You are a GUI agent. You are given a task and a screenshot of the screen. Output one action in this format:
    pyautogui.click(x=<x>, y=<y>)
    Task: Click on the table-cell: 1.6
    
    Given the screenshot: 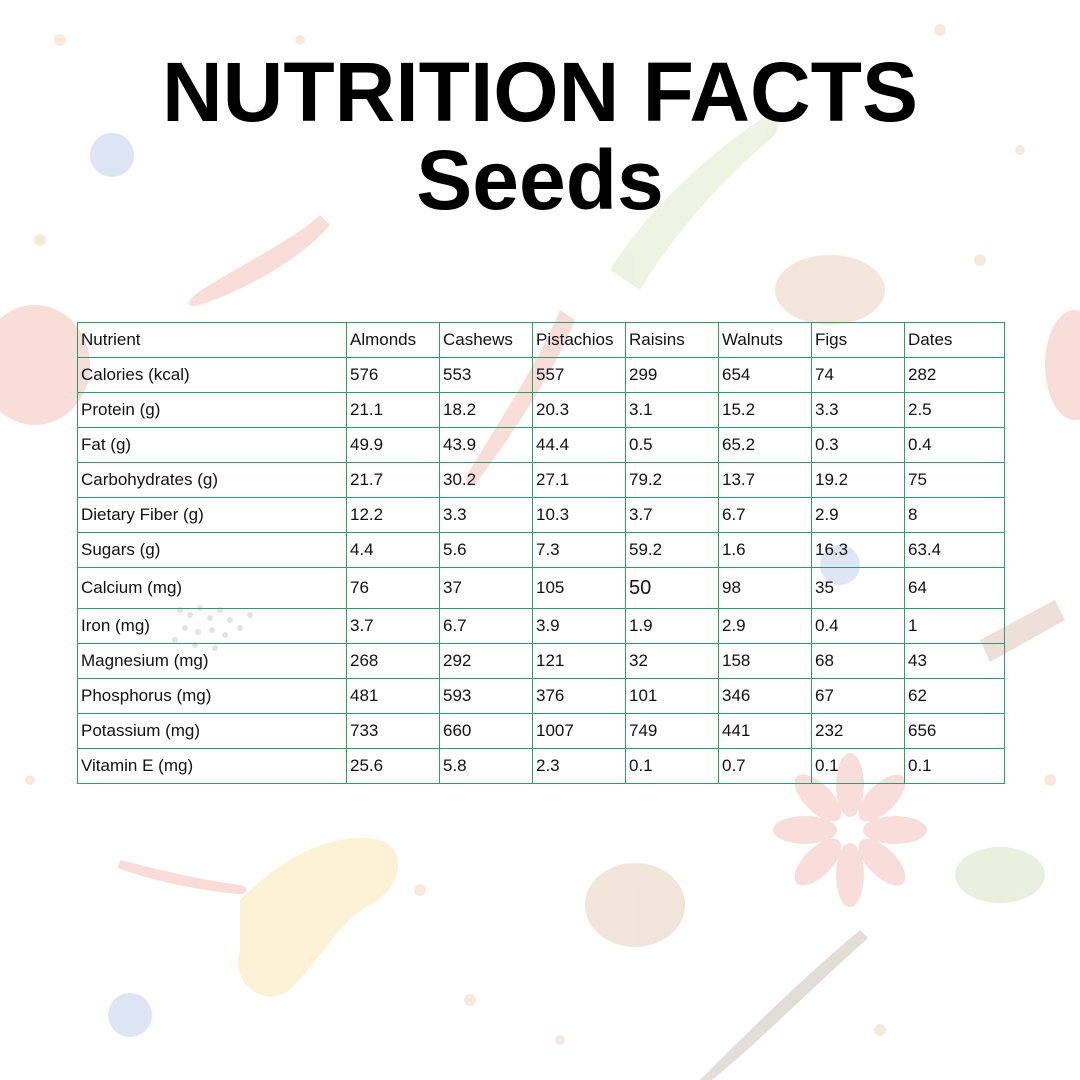 What is the action you would take?
    pyautogui.click(x=765, y=550)
    